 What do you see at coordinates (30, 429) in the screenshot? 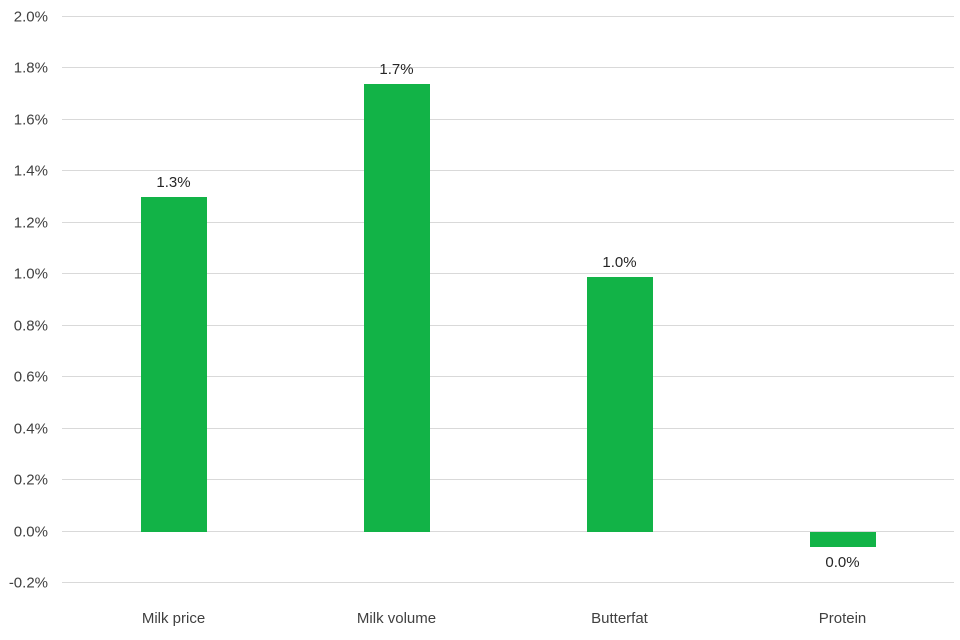
I see `y-tick-label: 0.4%` at bounding box center [30, 429].